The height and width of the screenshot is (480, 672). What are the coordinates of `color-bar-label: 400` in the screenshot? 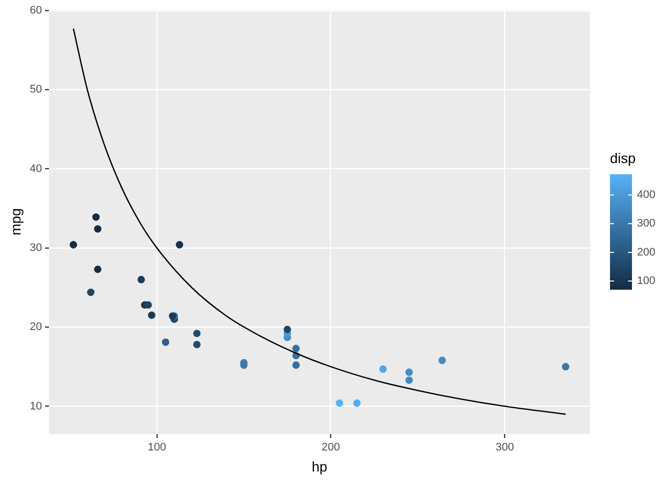 It's located at (646, 194).